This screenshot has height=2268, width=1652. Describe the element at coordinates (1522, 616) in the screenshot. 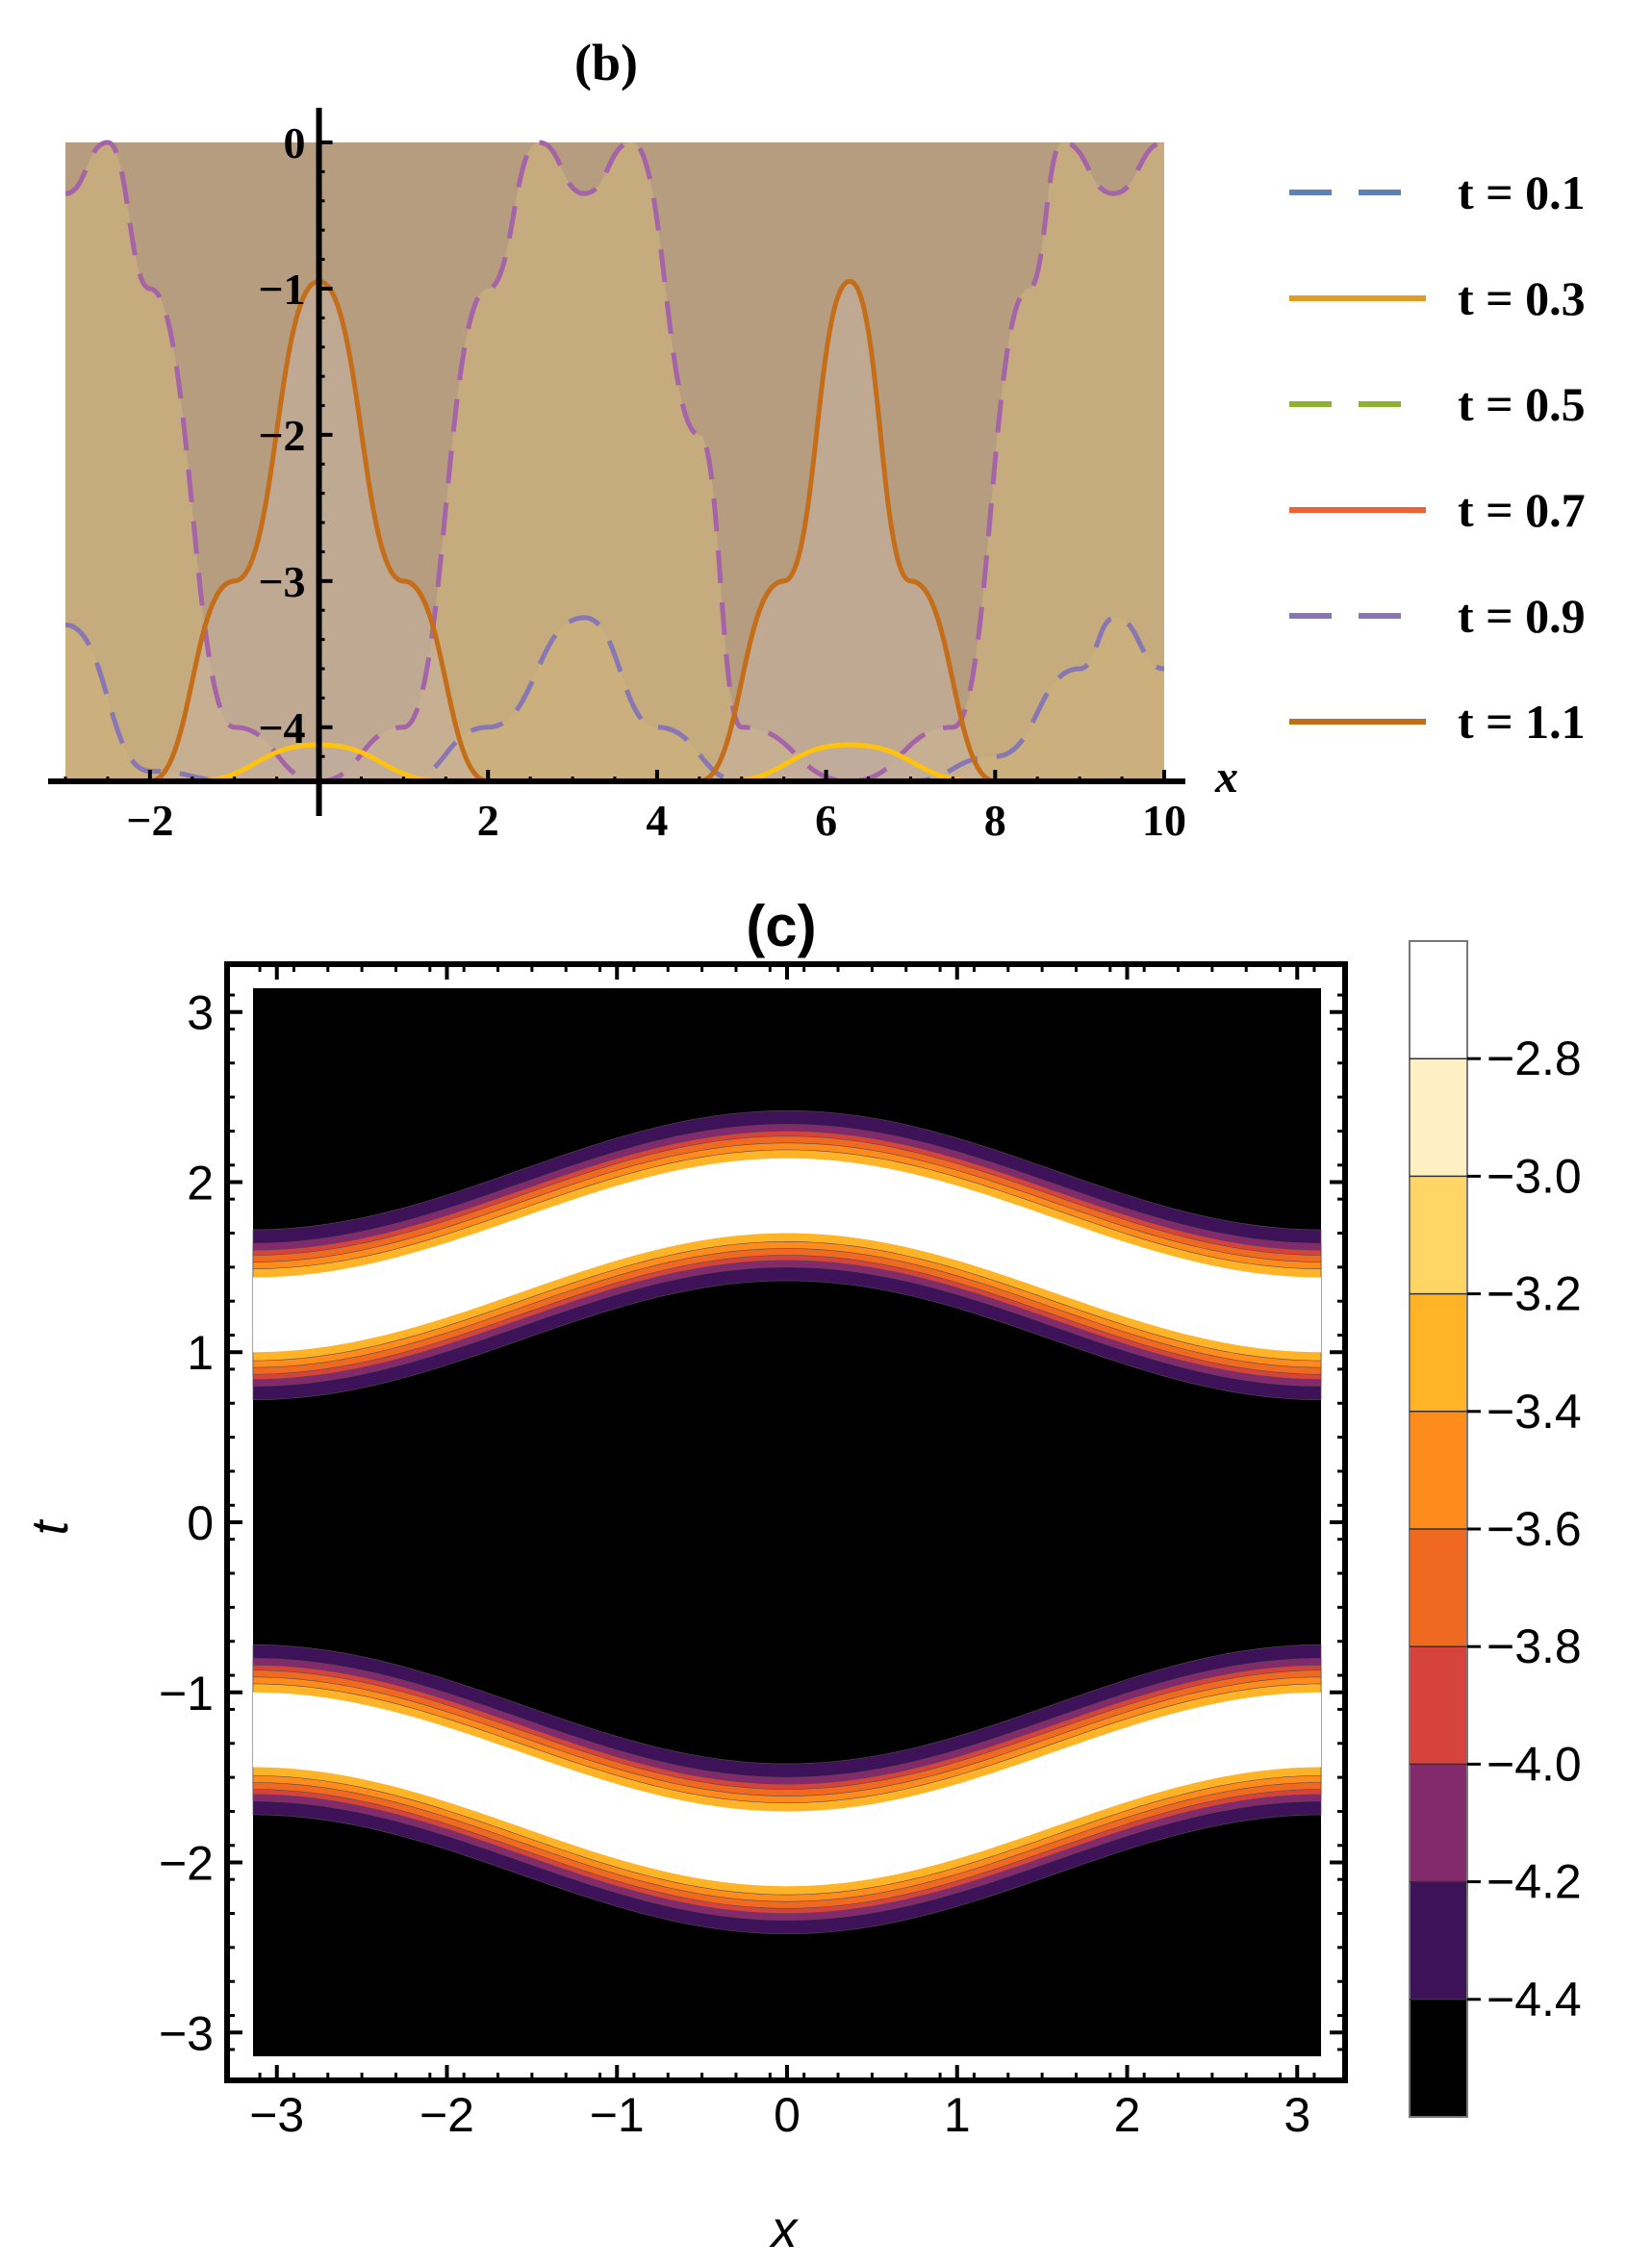

I see `panel-b-legend-label: t = 0.9` at that location.